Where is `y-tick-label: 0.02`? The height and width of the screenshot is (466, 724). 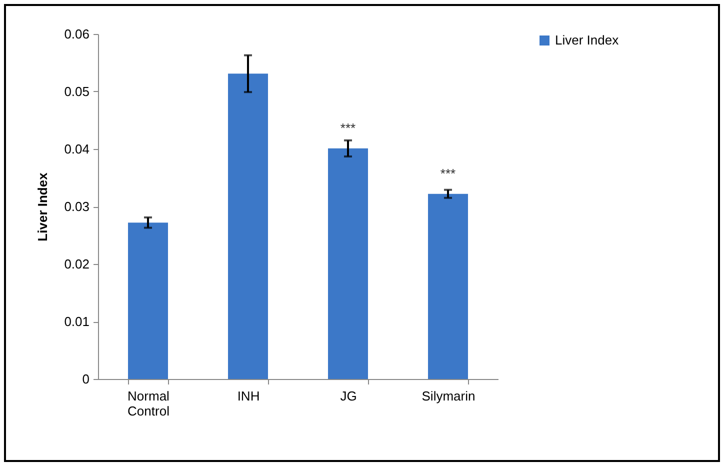 y-tick-label: 0.02 is located at coordinates (77, 264).